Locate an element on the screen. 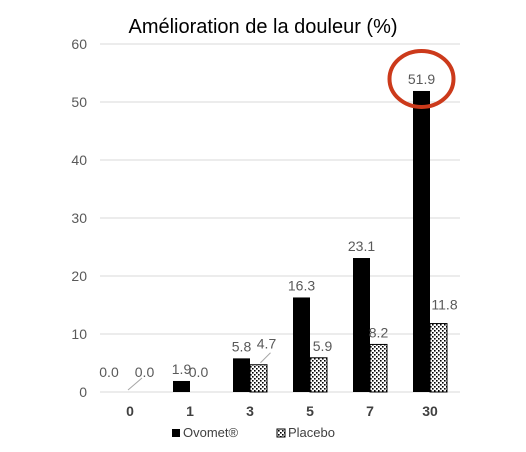  leader-lines is located at coordinates (199, 371).